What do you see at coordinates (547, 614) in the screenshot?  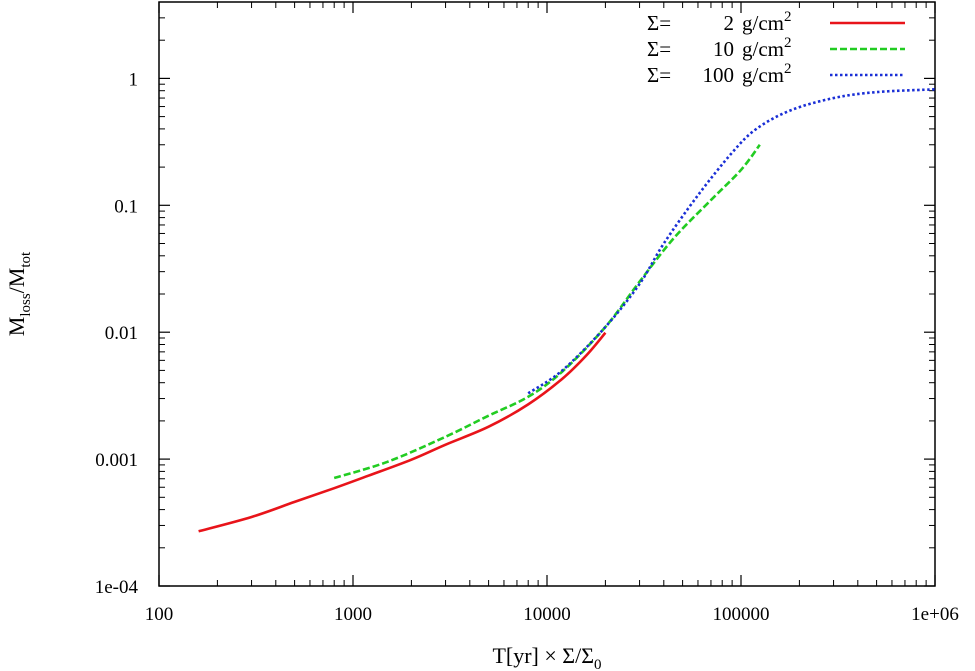 I see `x-tick-label: 10000` at bounding box center [547, 614].